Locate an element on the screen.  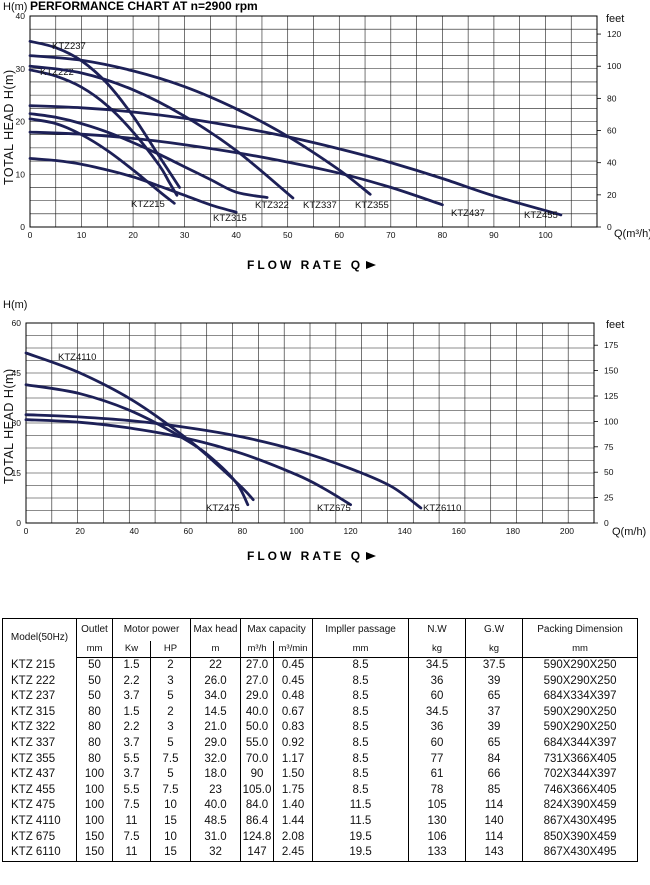
feet-tick-label: 50 is located at coordinates (609, 472).